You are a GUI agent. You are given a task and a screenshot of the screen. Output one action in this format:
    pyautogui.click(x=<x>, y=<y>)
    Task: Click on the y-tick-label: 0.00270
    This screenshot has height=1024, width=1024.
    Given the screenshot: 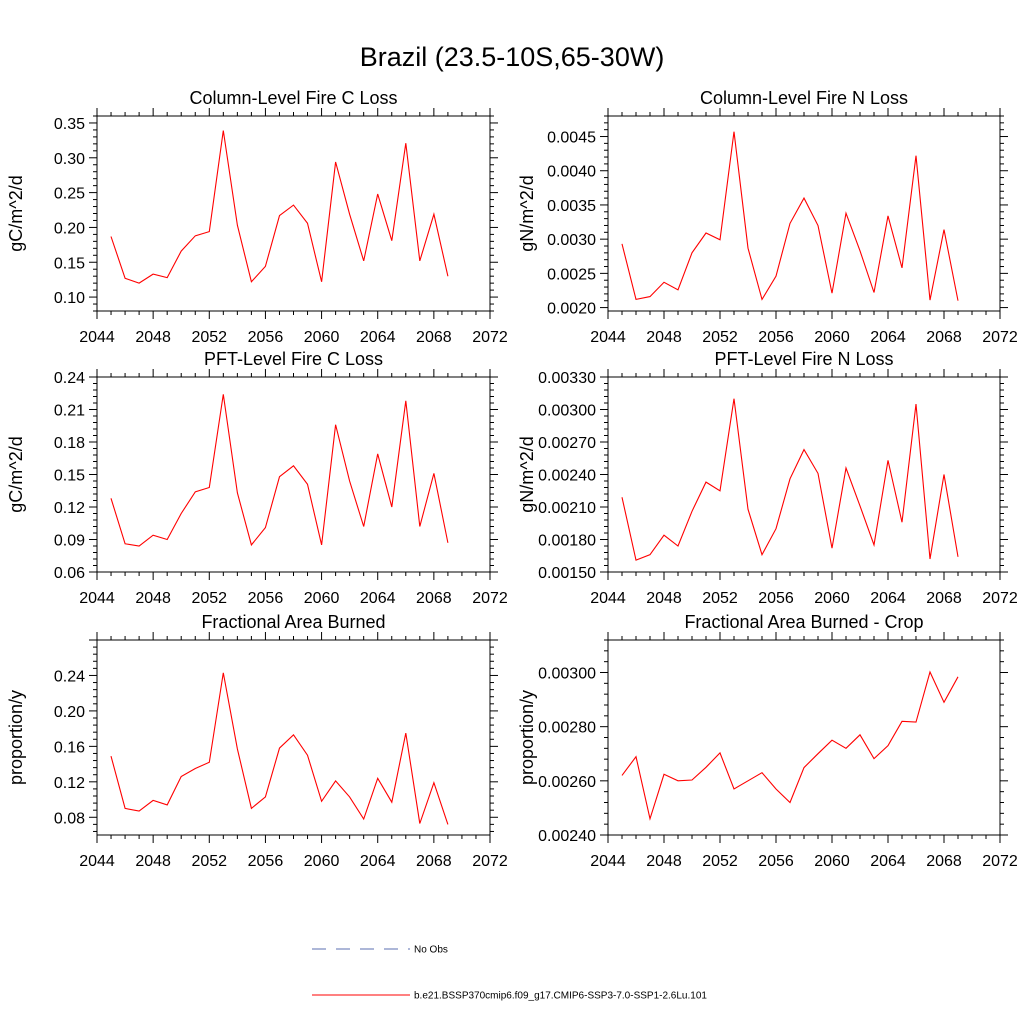 What is the action you would take?
    pyautogui.click(x=567, y=443)
    